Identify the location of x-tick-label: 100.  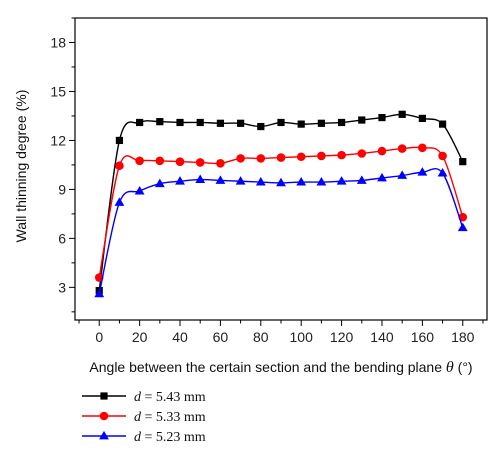
(302, 337).